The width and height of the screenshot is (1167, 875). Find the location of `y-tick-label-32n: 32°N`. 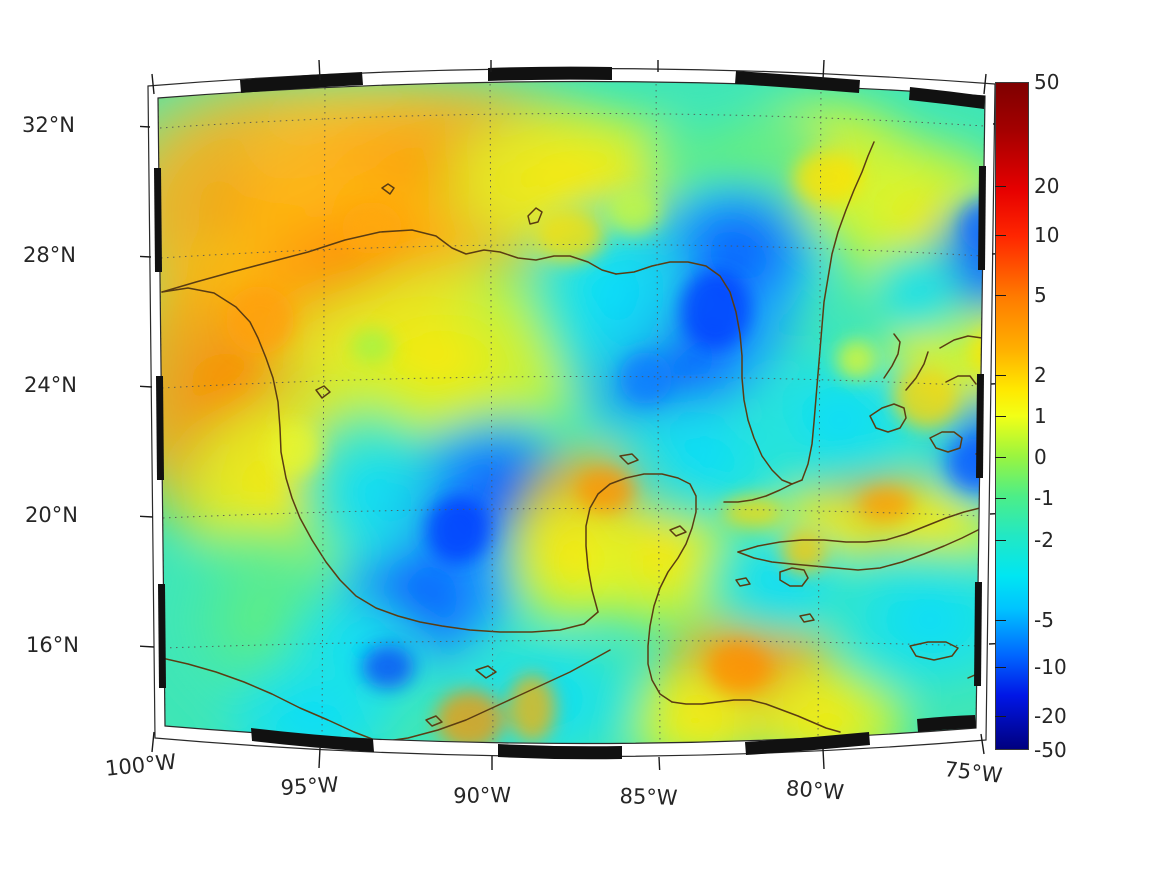

y-tick-label-32n: 32°N is located at coordinates (48, 125).